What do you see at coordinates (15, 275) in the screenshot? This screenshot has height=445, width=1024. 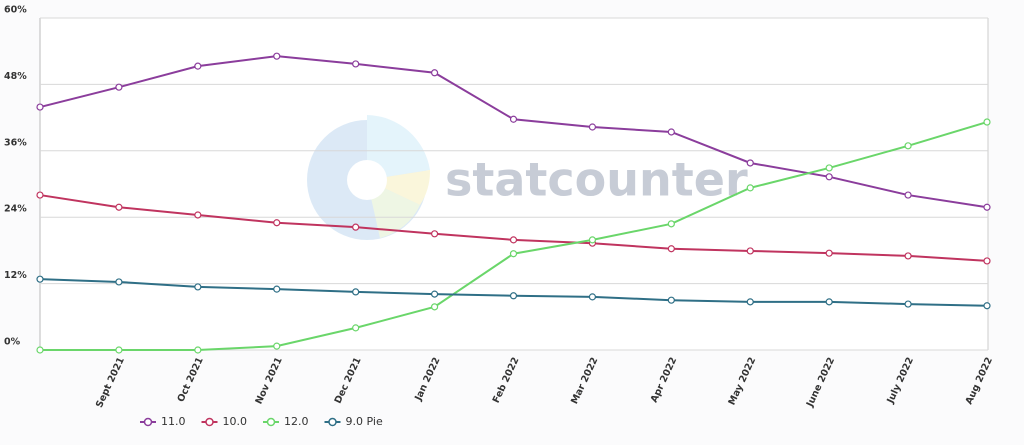 I see `y-tick-label: 12%` at bounding box center [15, 275].